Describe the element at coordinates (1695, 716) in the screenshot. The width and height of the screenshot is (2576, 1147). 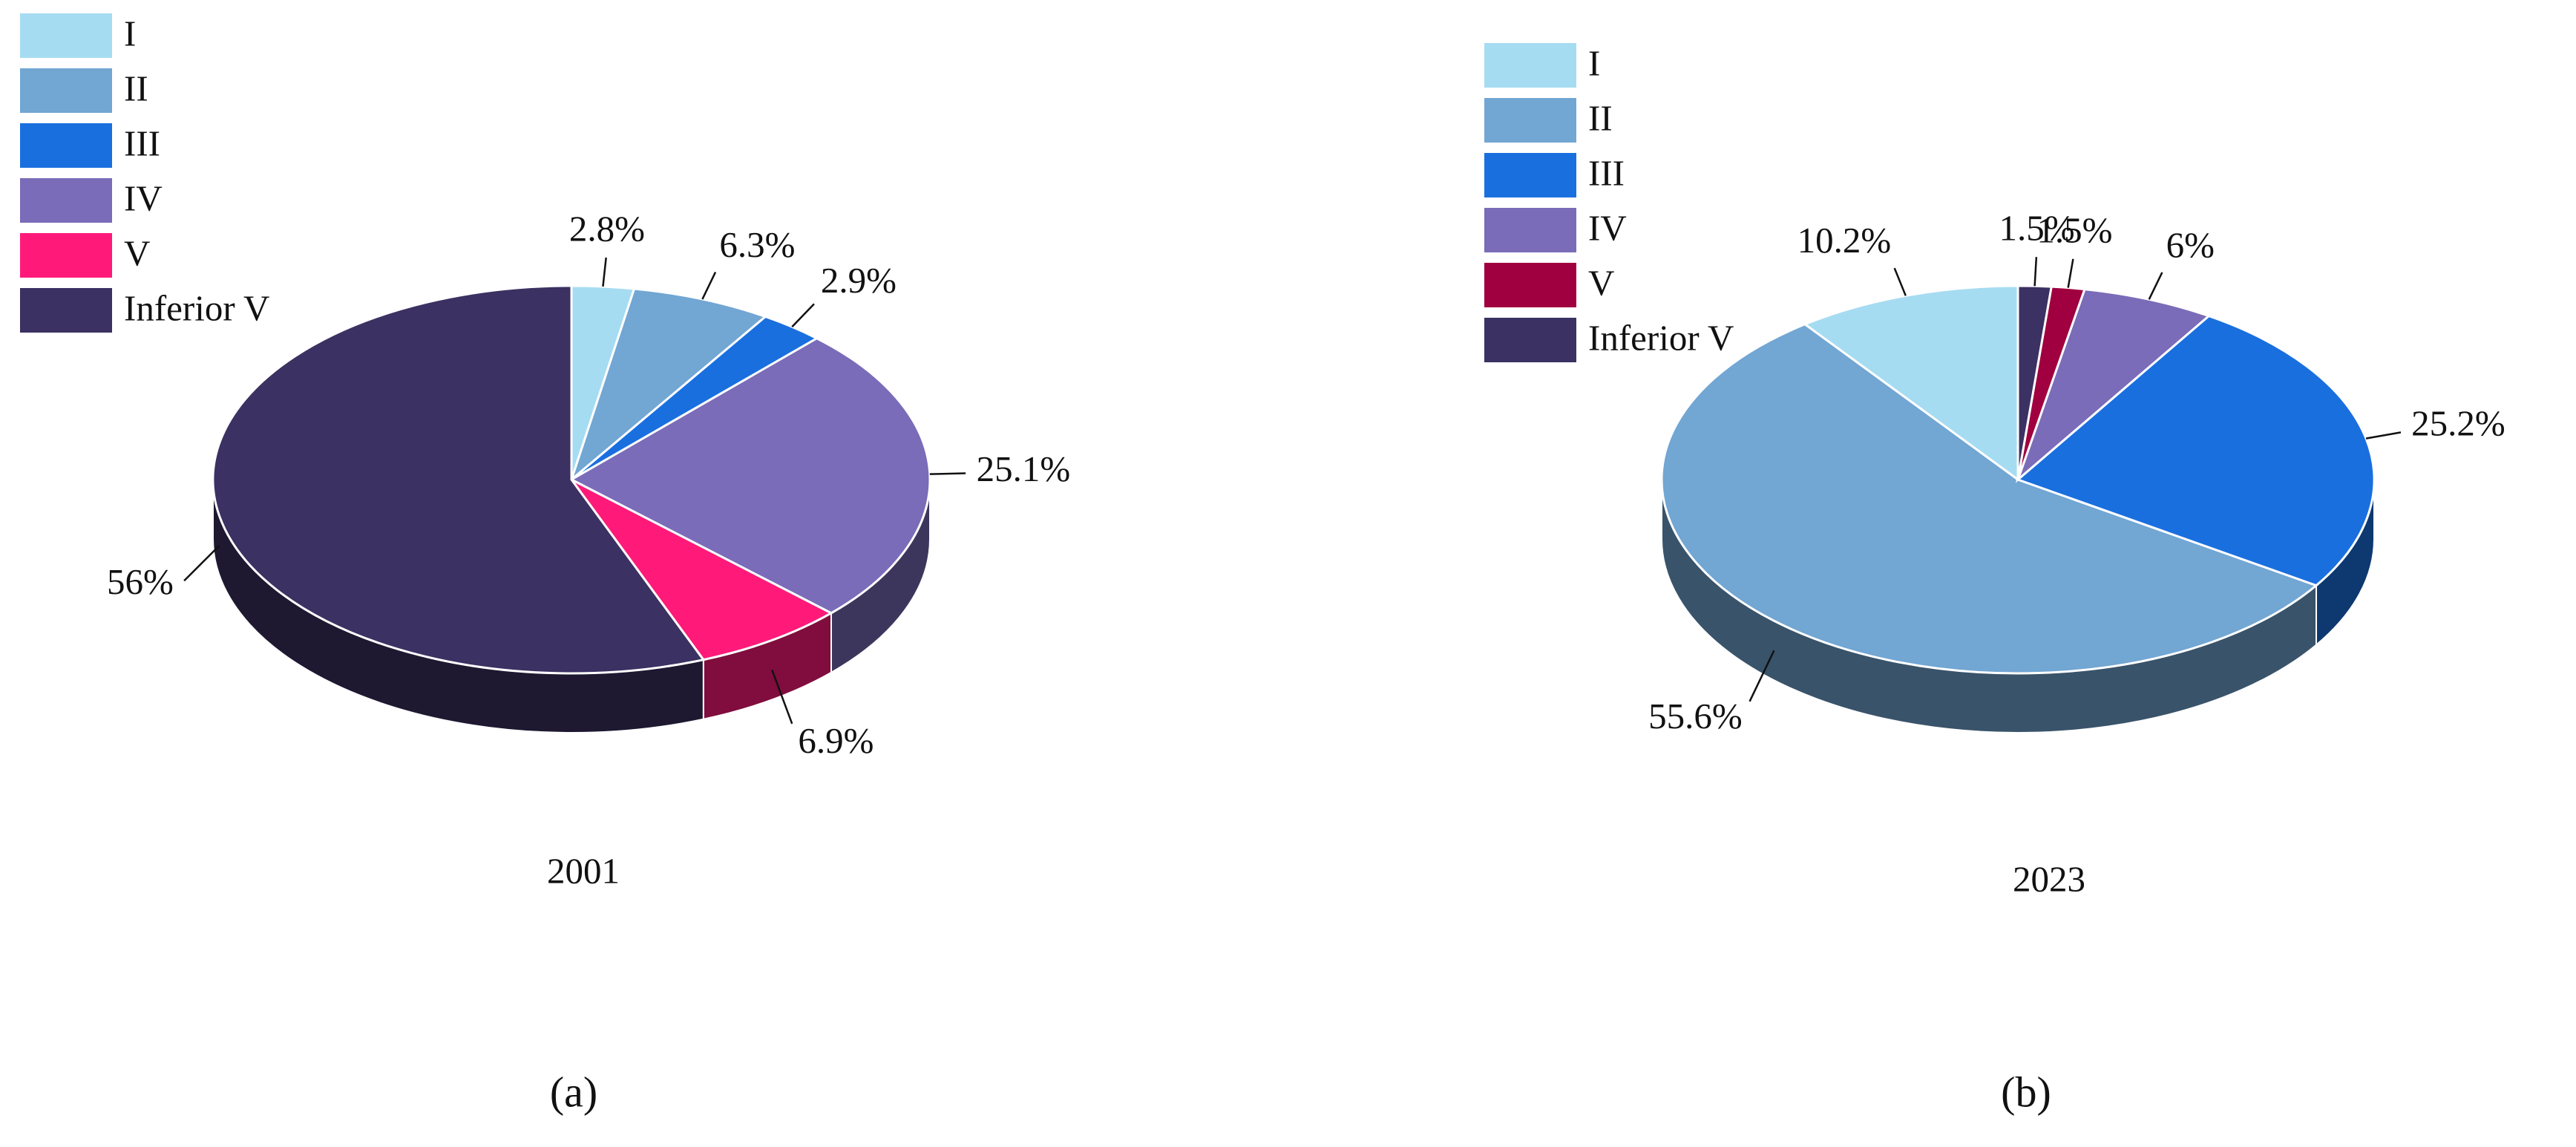
I see `data-label: 55.6%` at that location.